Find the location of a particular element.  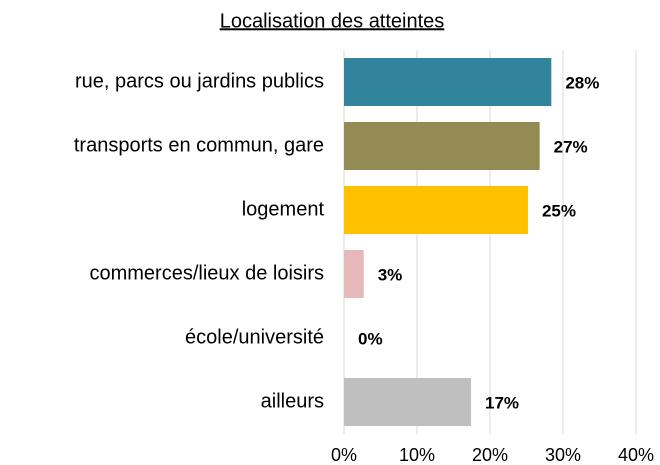

value-label: 17% is located at coordinates (502, 402).